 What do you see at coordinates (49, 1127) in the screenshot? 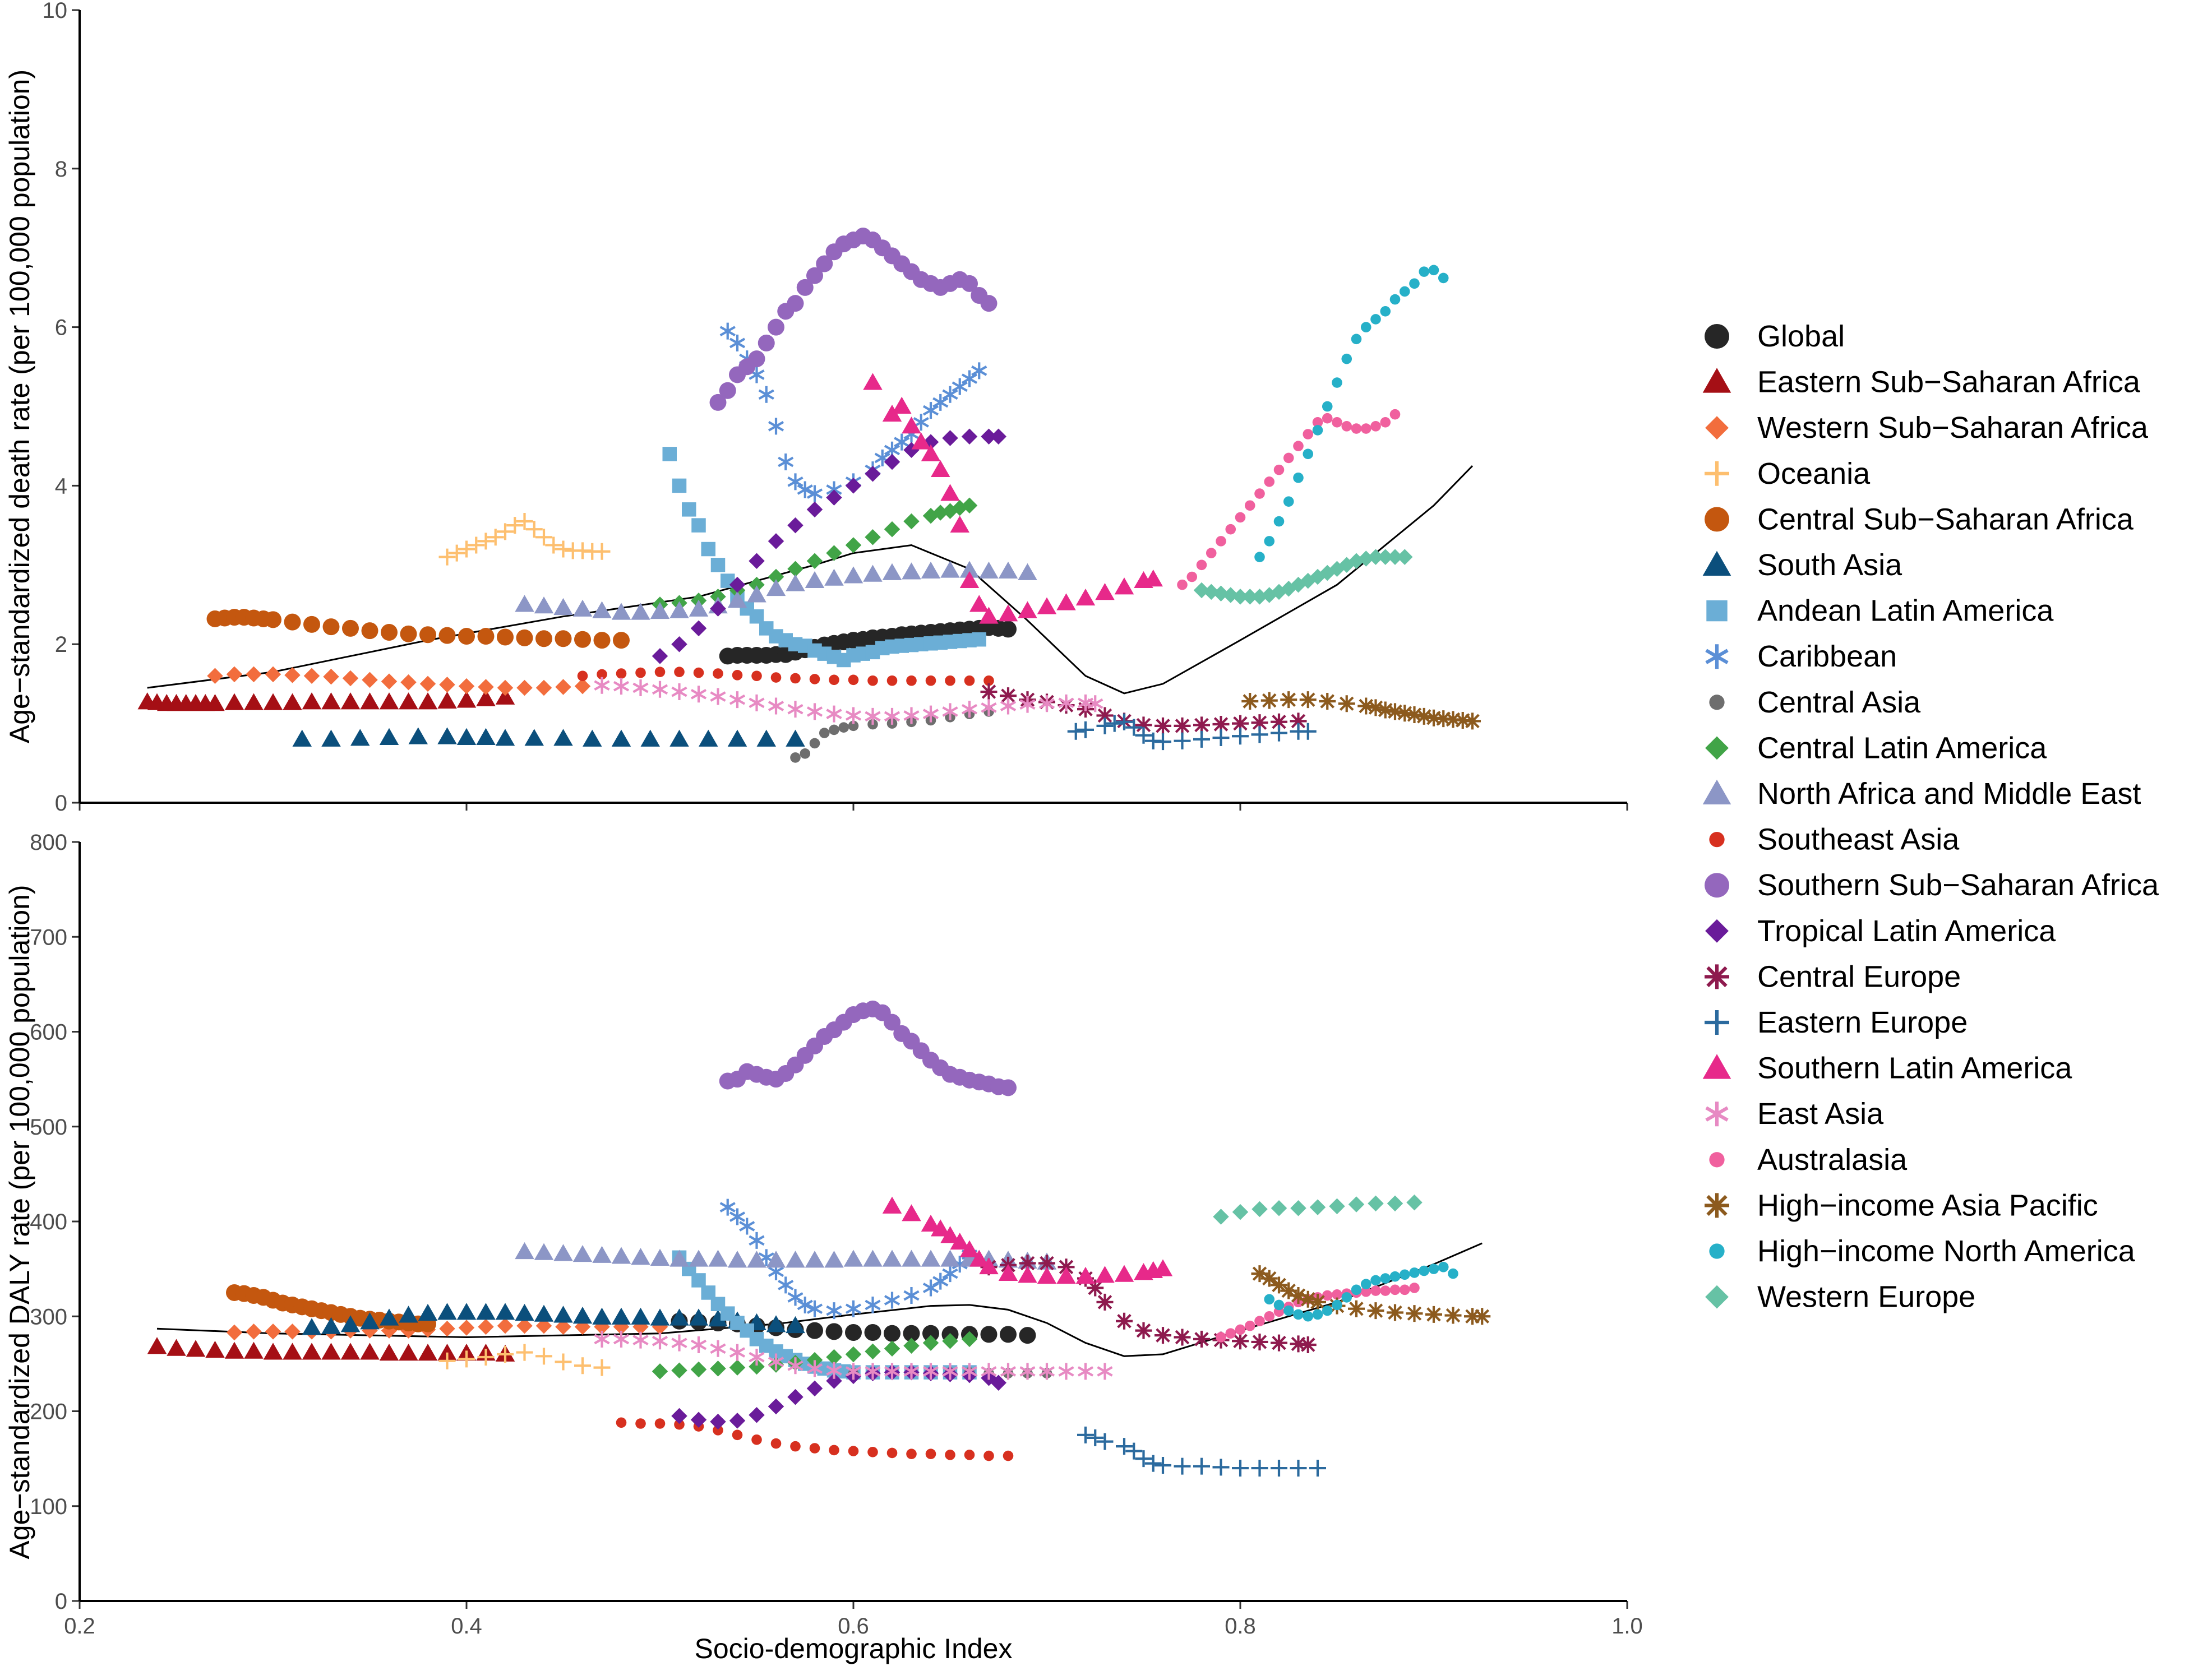
I see `y-tick-label: 500` at bounding box center [49, 1127].